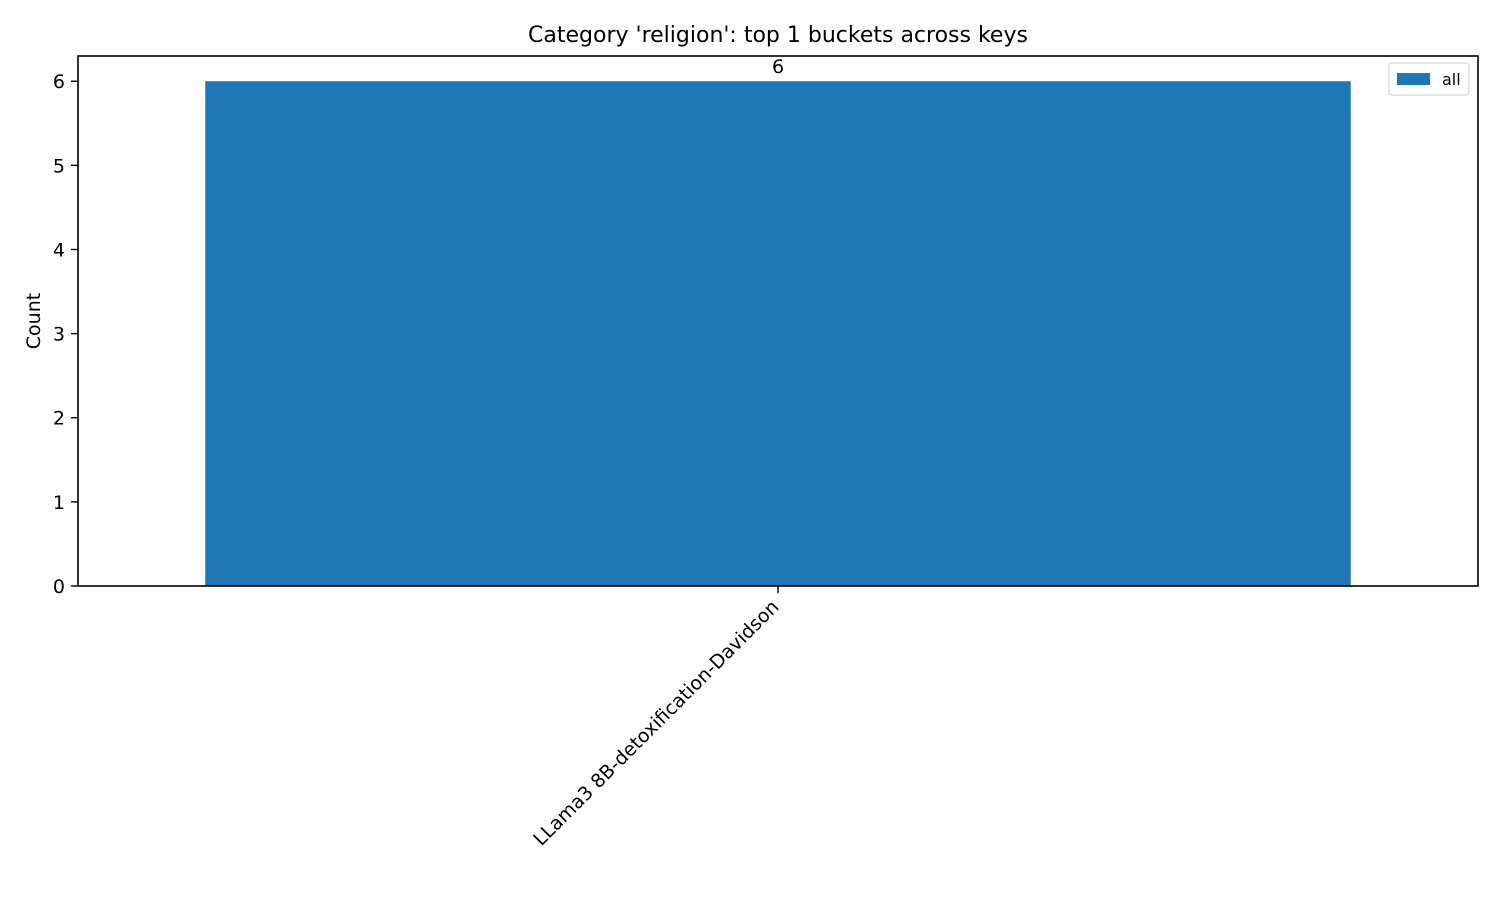  I want to click on data-label-0: 6, so click(778, 67).